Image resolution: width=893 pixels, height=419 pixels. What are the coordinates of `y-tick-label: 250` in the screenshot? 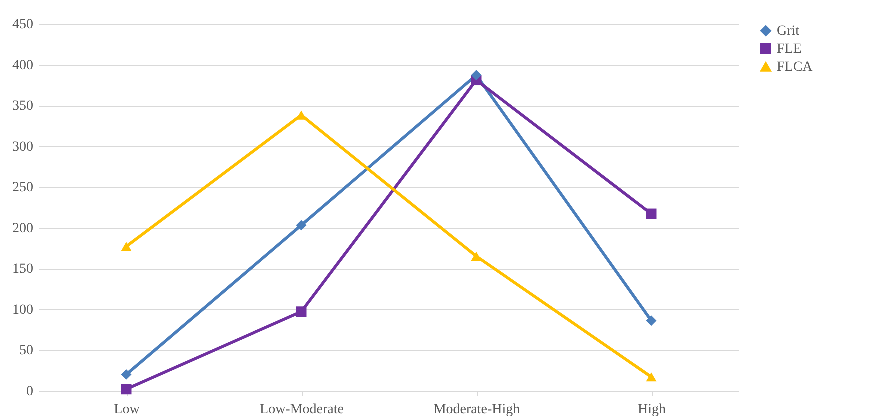 It's located at (23, 188).